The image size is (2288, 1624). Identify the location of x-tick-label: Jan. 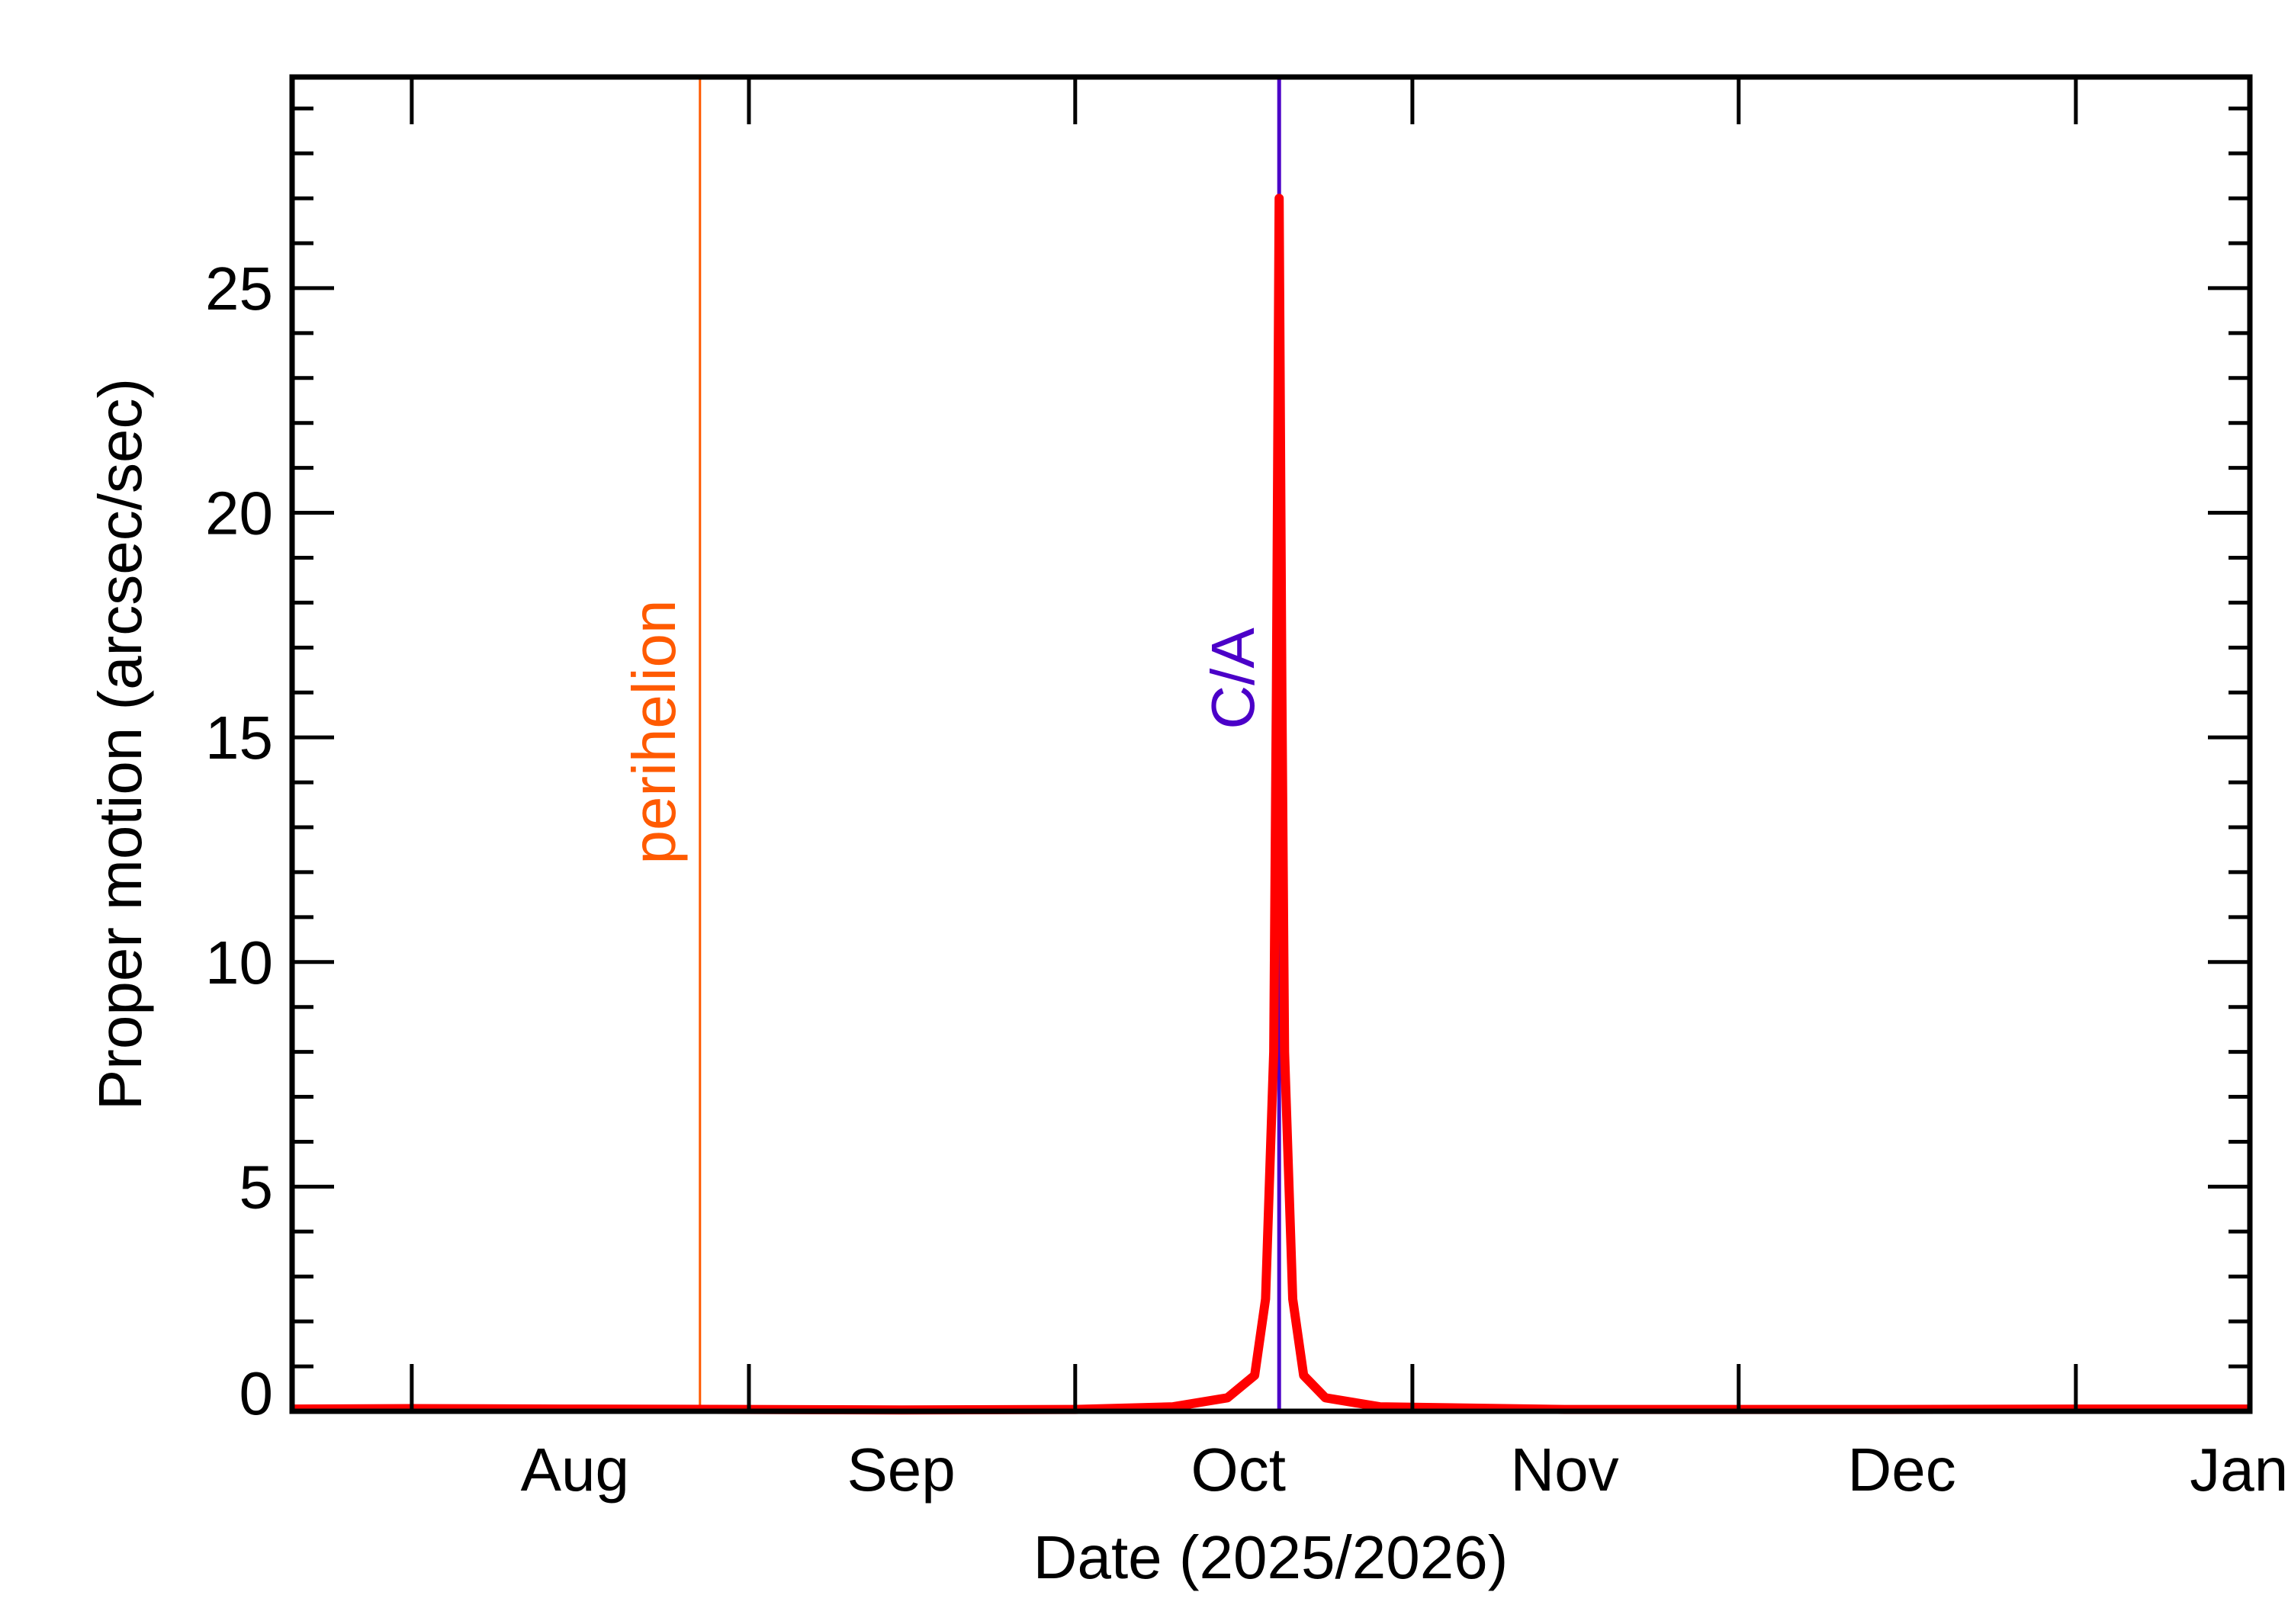
(2239, 1470).